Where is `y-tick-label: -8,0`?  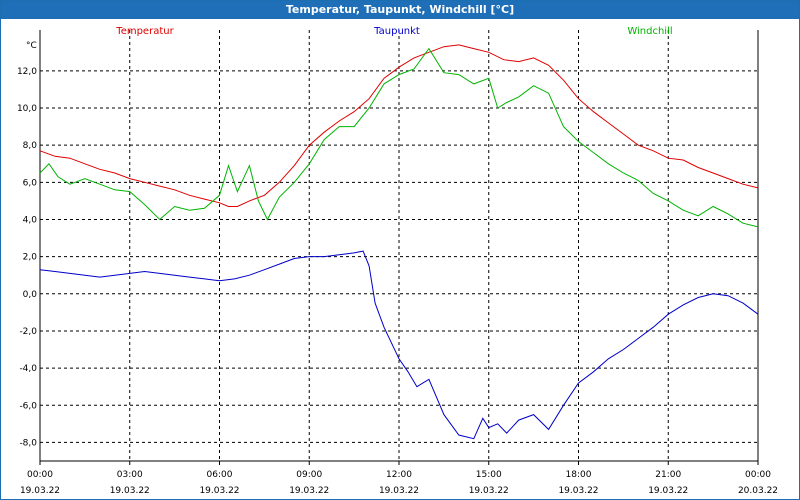
y-tick-label: -8,0 is located at coordinates (28, 443).